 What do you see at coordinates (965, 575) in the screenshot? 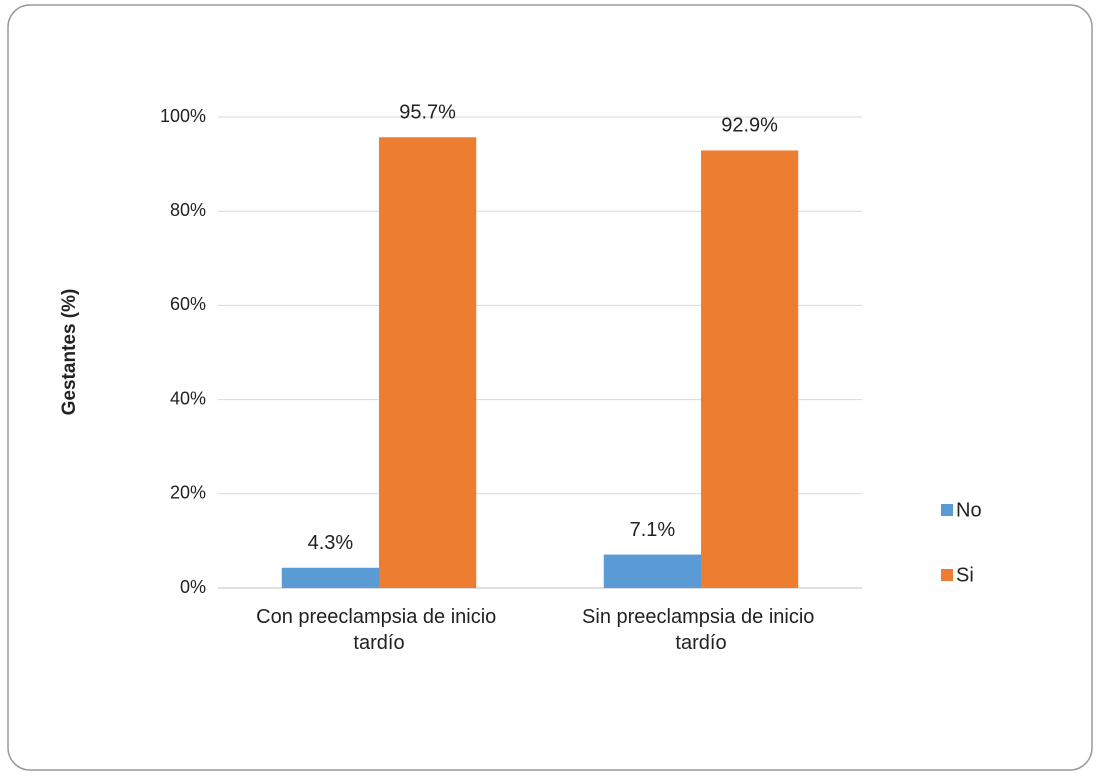
I see `legend-label: Si` at bounding box center [965, 575].